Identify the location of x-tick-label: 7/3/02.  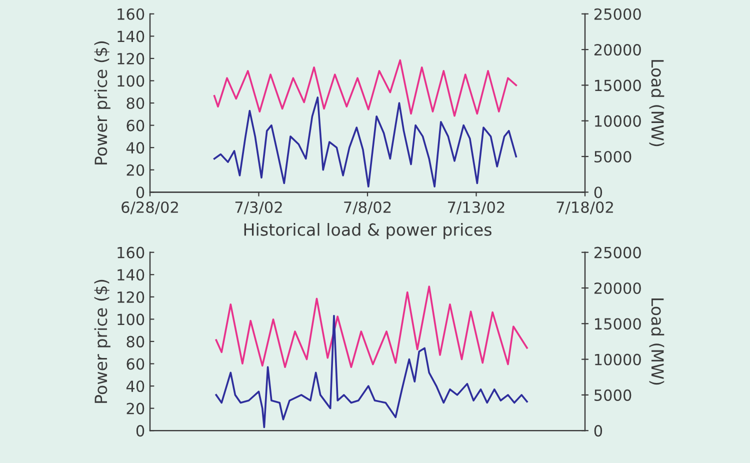
(258, 207).